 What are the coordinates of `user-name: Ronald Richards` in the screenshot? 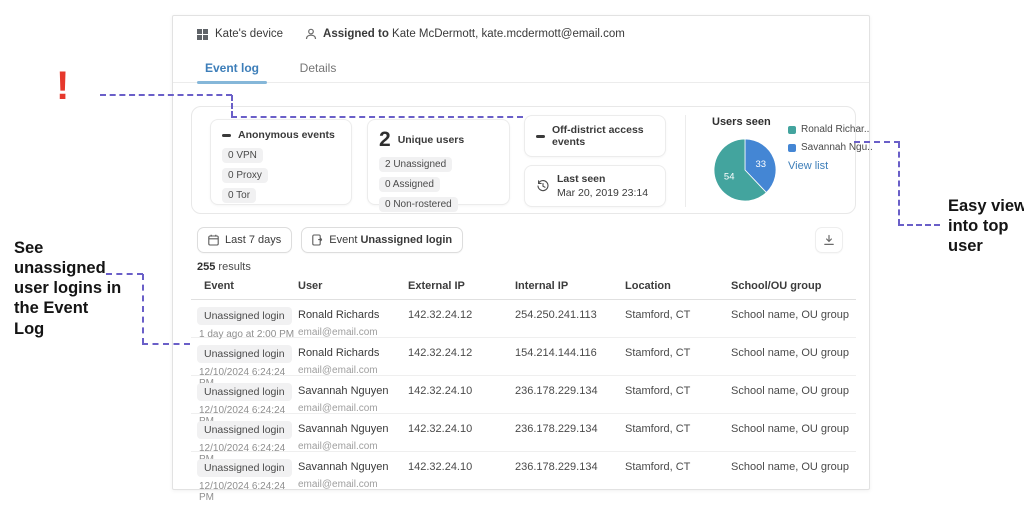 It's located at (339, 353).